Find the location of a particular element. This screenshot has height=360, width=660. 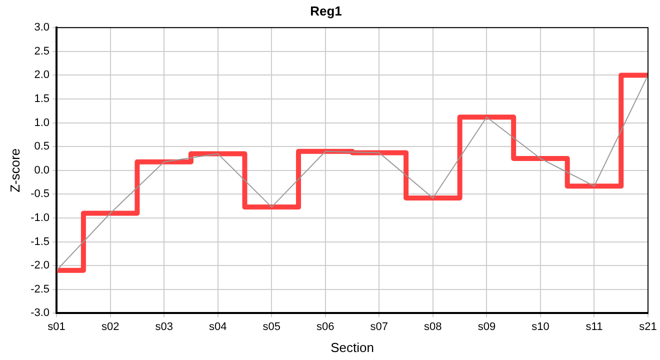

x-tick-label: s03 is located at coordinates (164, 326).